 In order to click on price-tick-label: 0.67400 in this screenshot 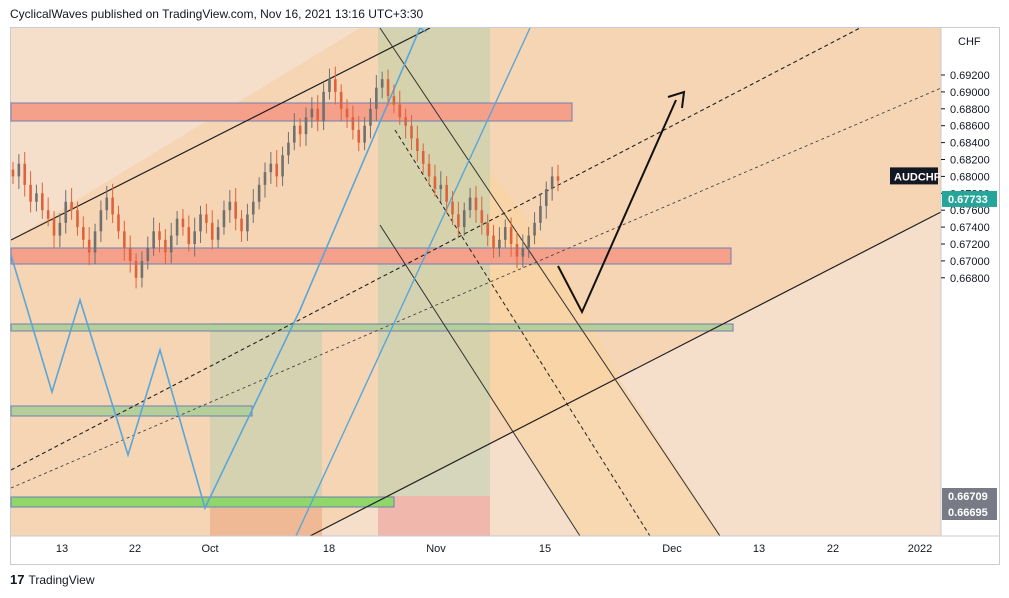, I will do `click(970, 228)`.